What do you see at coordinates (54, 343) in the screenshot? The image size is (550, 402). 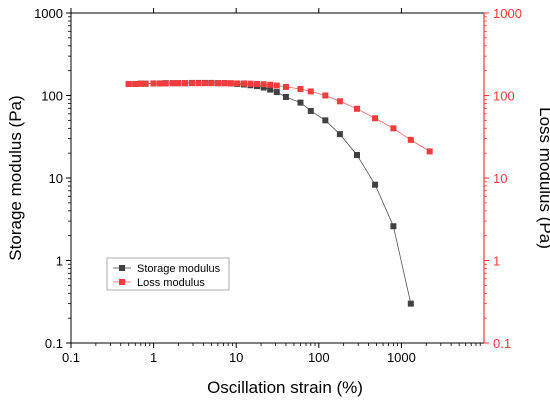 I see `y-left-tick-label: 0.1` at bounding box center [54, 343].